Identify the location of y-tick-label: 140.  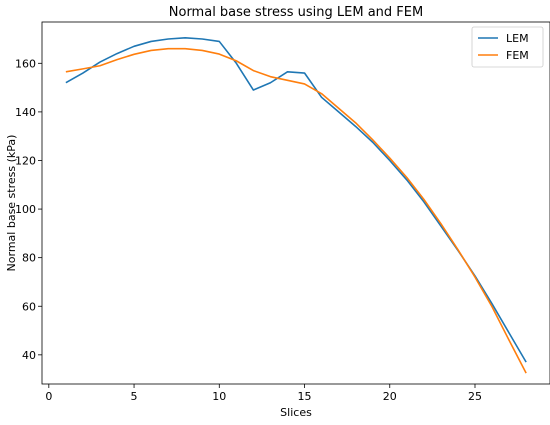
(25, 112).